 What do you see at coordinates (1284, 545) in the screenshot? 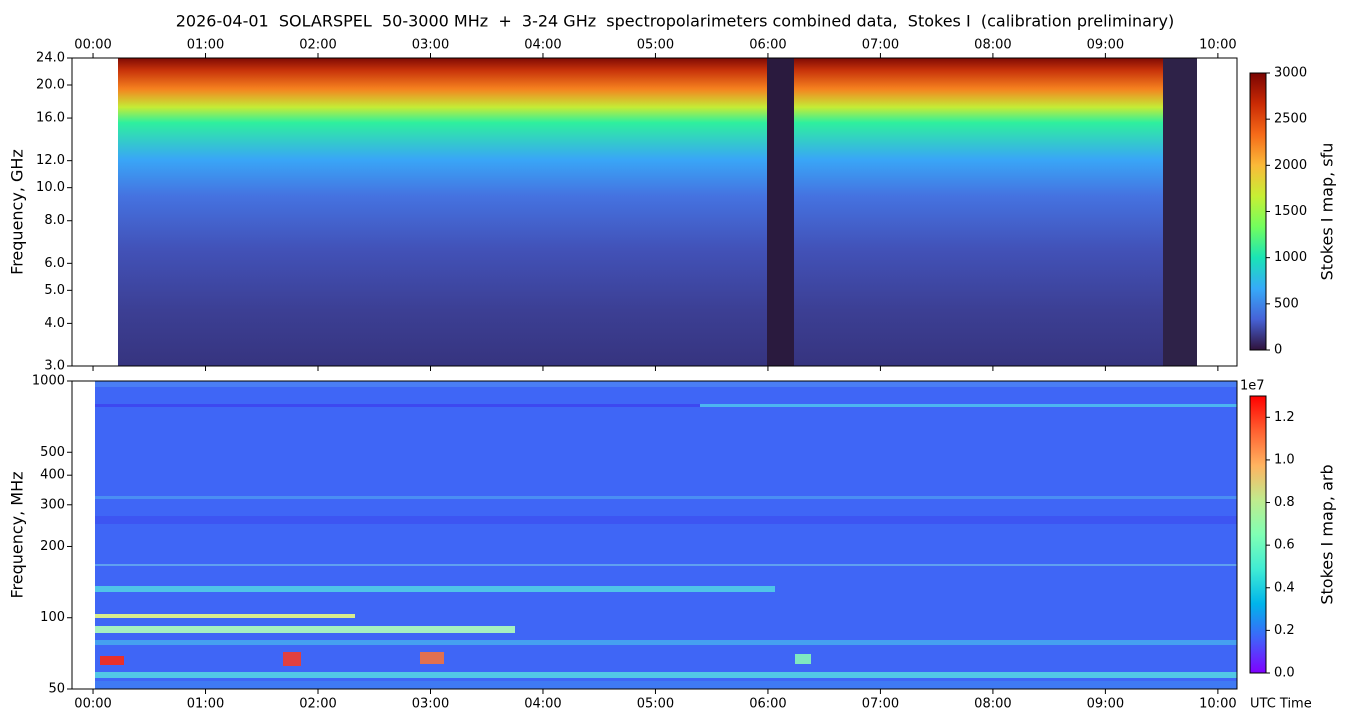
I see `colorbar-tick-label: 0.6` at bounding box center [1284, 545].